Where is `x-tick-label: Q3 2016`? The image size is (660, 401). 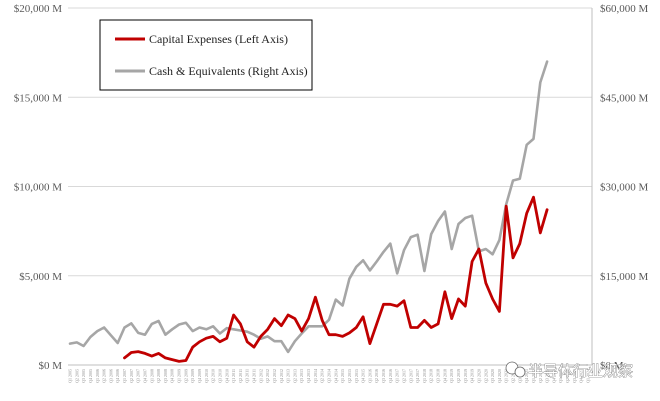
x-tick-label: Q3 2016 is located at coordinates (383, 376).